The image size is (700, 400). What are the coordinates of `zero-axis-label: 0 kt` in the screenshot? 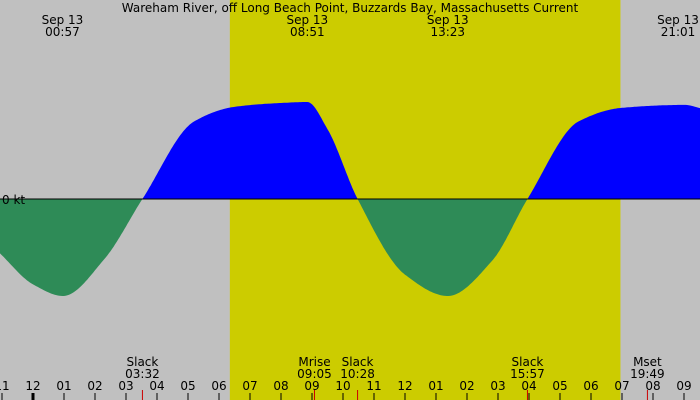 It's located at (13, 200).